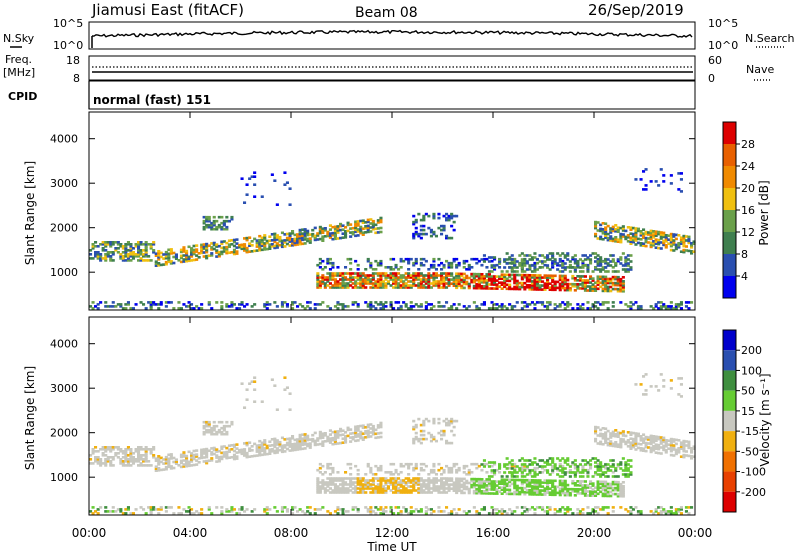  What do you see at coordinates (64, 183) in the screenshot?
I see `power-y-tick-3000: 3000` at bounding box center [64, 183].